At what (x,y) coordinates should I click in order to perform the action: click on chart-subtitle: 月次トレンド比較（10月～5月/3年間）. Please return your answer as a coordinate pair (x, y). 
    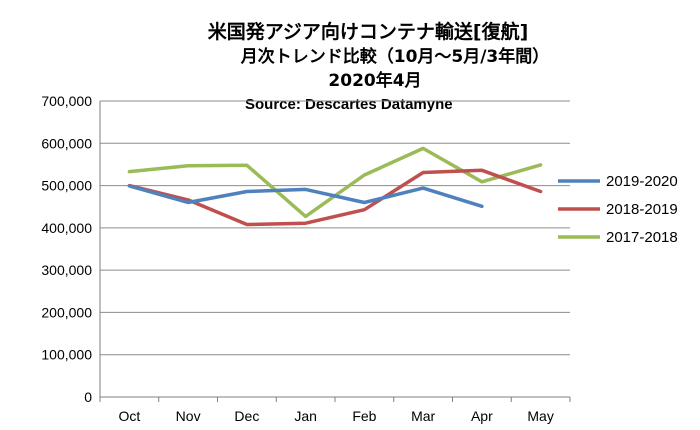
    Looking at the image, I should click on (395, 56).